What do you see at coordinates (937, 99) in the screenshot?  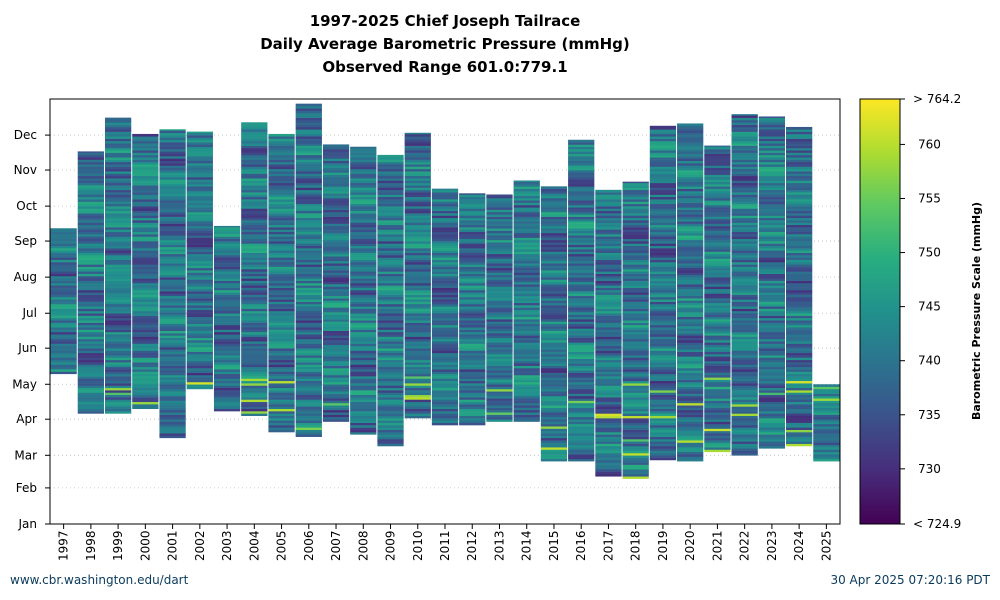 I see `colorbar-max-label: > 764.2` at bounding box center [937, 99].